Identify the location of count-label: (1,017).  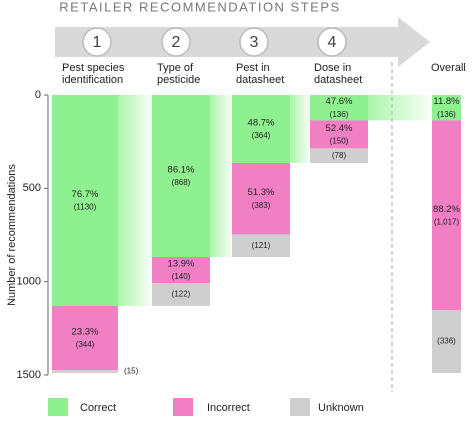
(447, 221).